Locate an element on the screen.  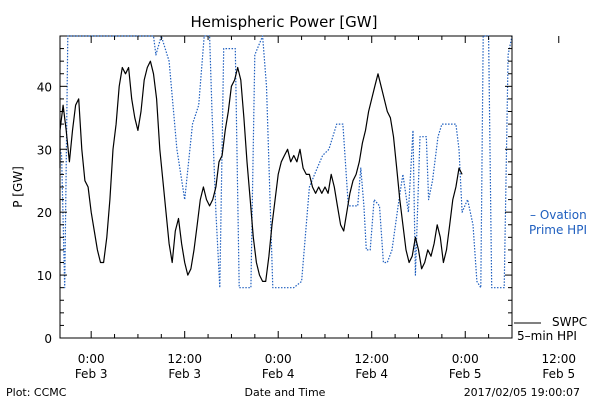
footer-timestamp: 2017/02/05 19:00:07 is located at coordinates (522, 392).